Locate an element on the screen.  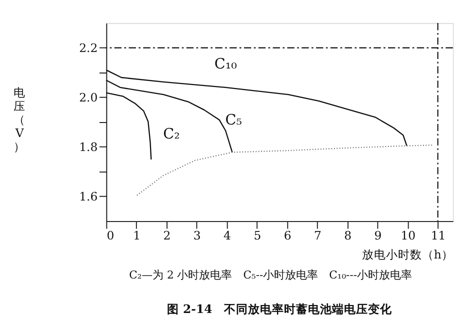
x-tick-label: 6 is located at coordinates (288, 235).